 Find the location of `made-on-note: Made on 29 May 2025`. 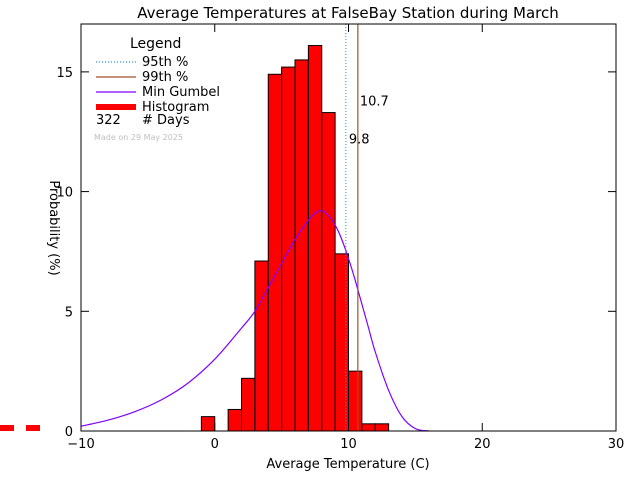

made-on-note: Made on 29 May 2025 is located at coordinates (138, 137).